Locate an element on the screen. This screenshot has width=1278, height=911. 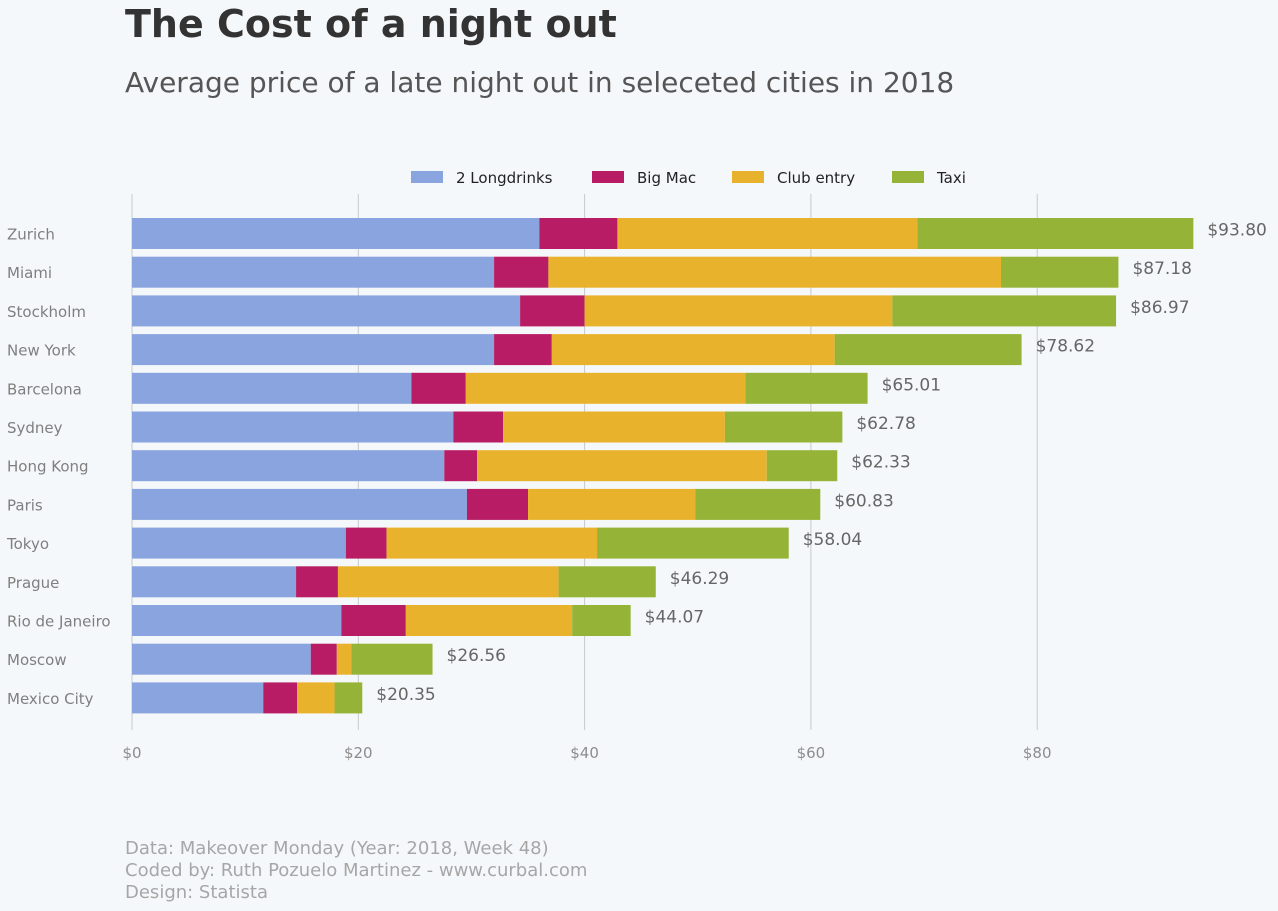
category-label: Barcelona is located at coordinates (44, 389).